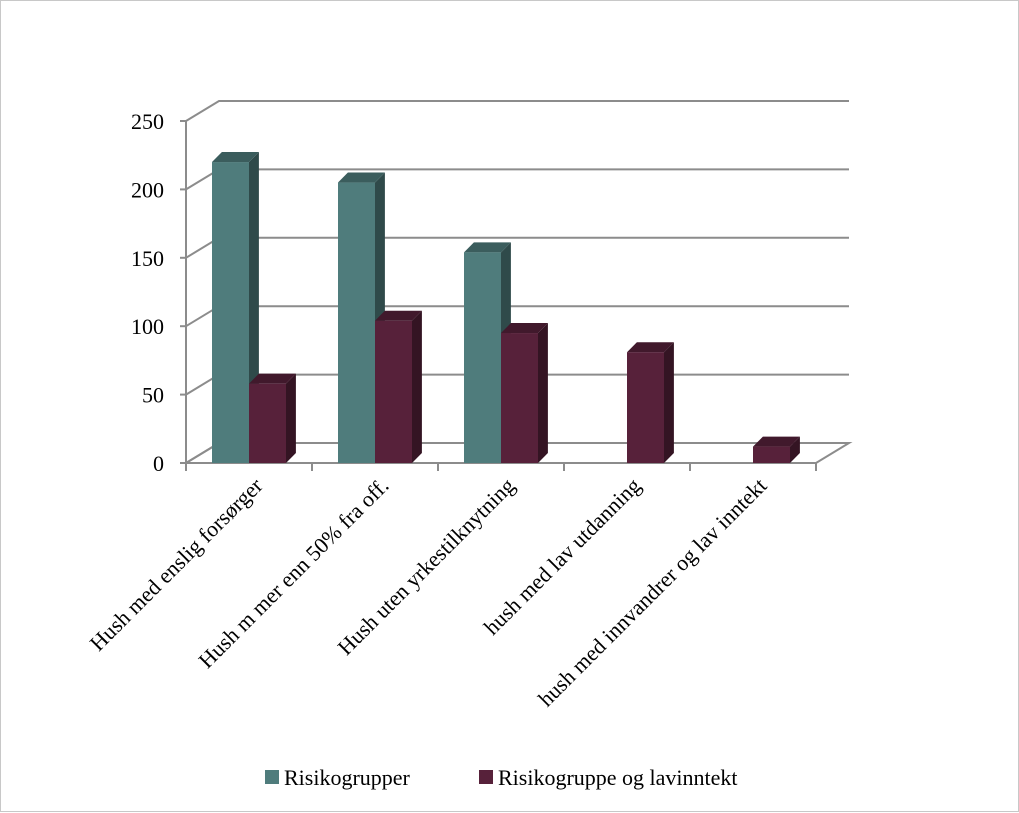  What do you see at coordinates (147, 189) in the screenshot?
I see `y-tick-label: 200` at bounding box center [147, 189].